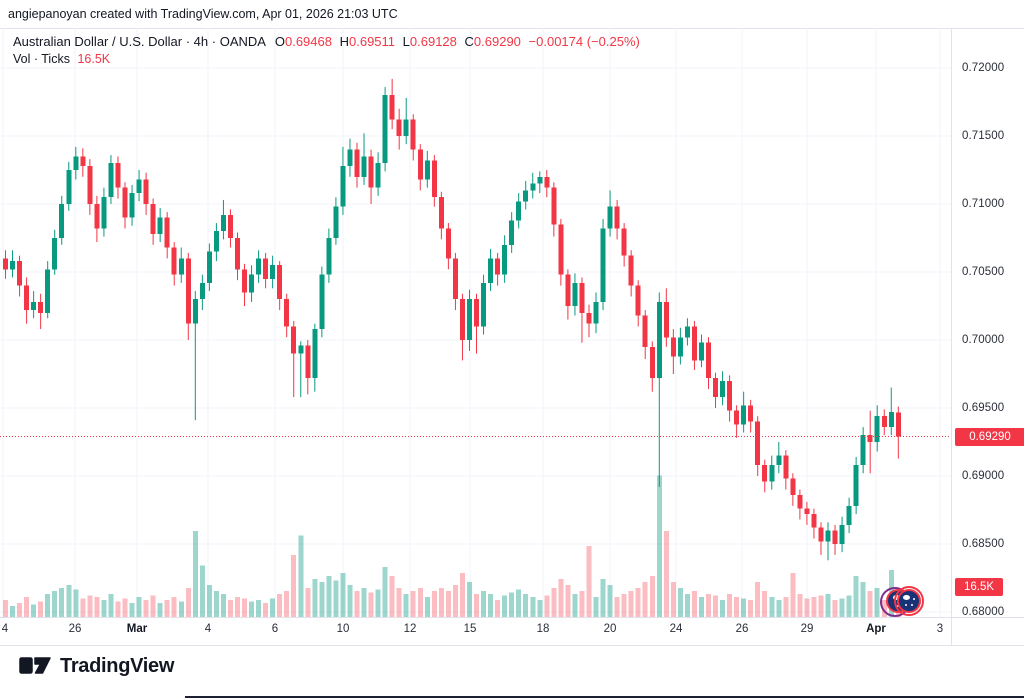 The image size is (1024, 698). Describe the element at coordinates (201, 41) in the screenshot. I see `interval-label: 4h` at that location.